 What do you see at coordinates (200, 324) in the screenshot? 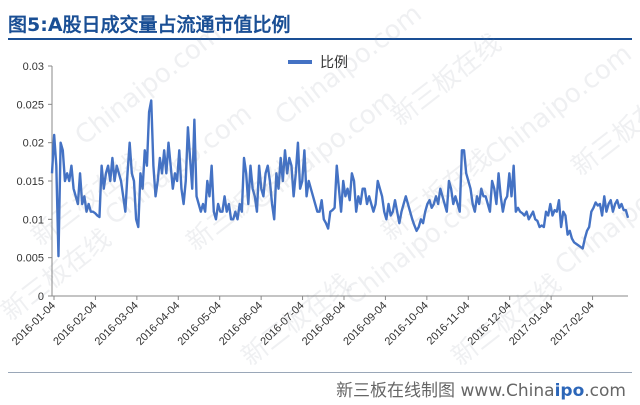
I see `x-tick-label: 2016-05-04` at bounding box center [200, 324].